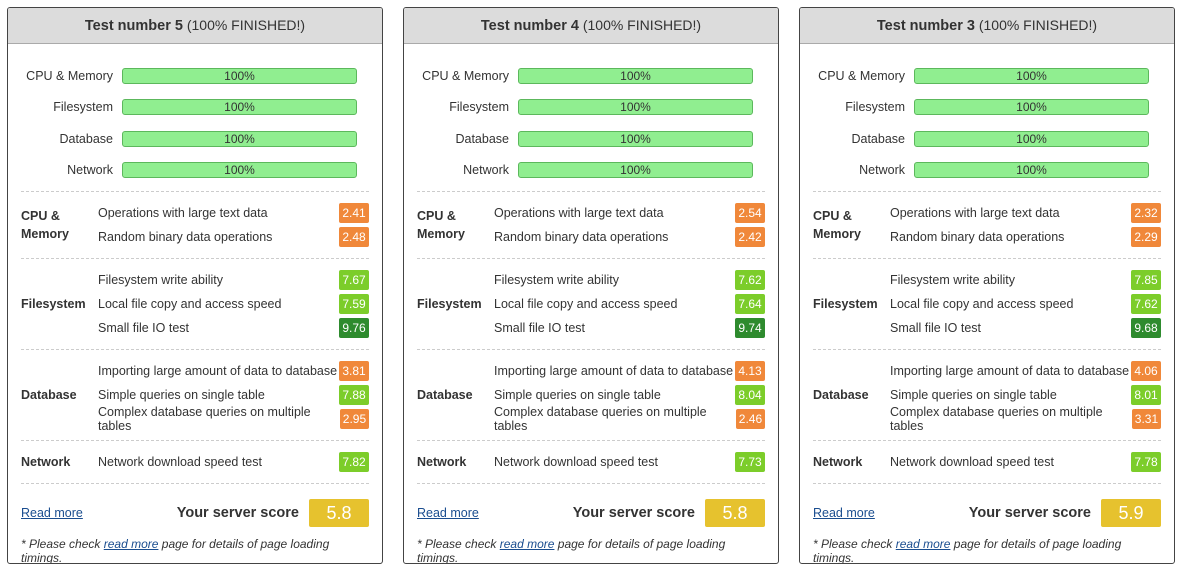 The image size is (1182, 571). What do you see at coordinates (1131, 513) in the screenshot?
I see `server-score: 5.9` at bounding box center [1131, 513].